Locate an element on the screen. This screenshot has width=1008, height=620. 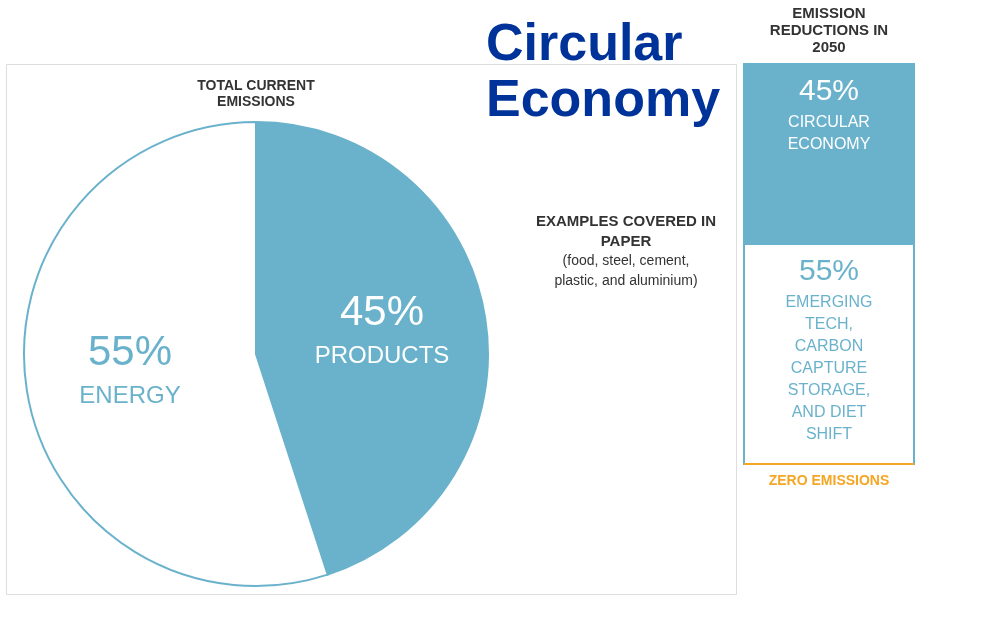
slice-label: PRODUCTS is located at coordinates (382, 355).